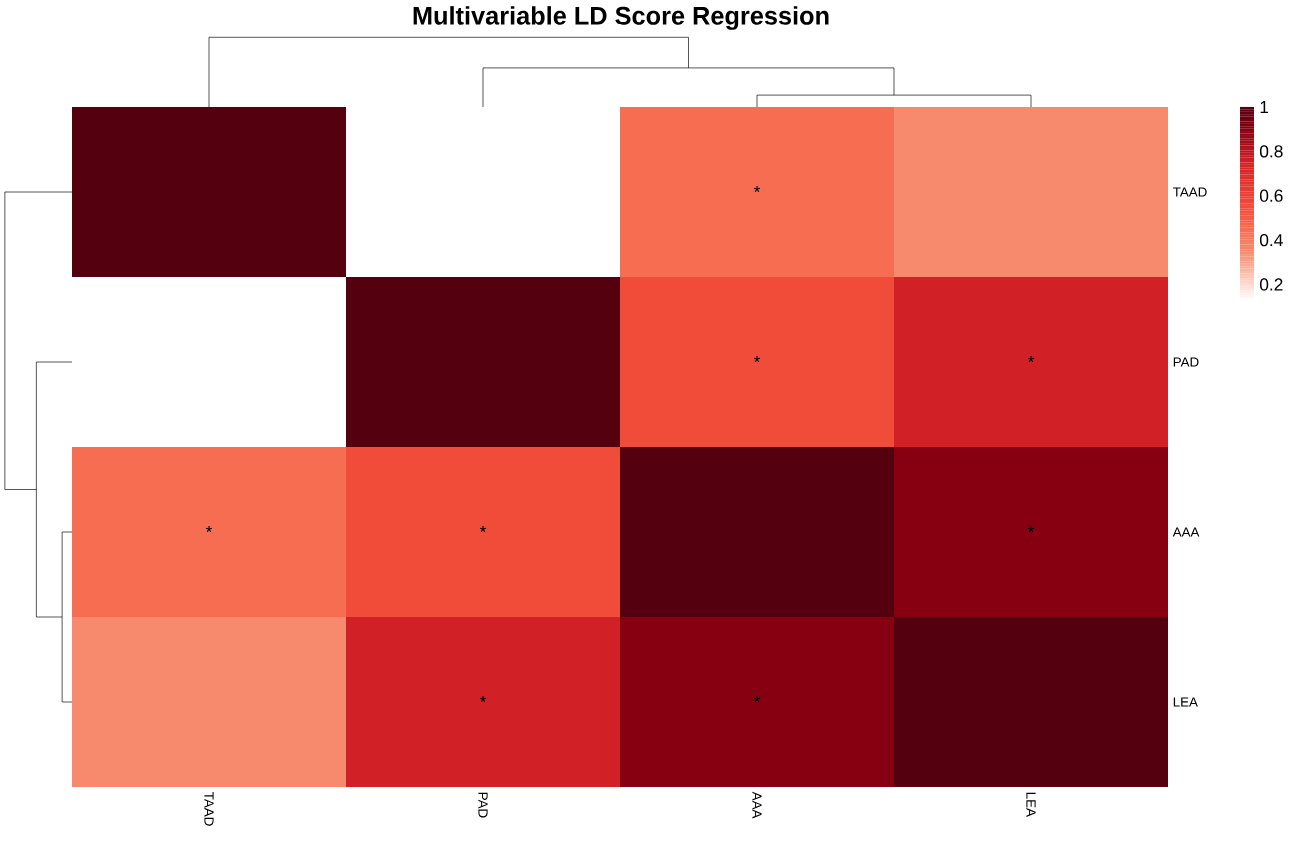 The image size is (1309, 861). Describe the element at coordinates (1271, 195) in the screenshot. I see `color-bar-label: 0.6` at that location.